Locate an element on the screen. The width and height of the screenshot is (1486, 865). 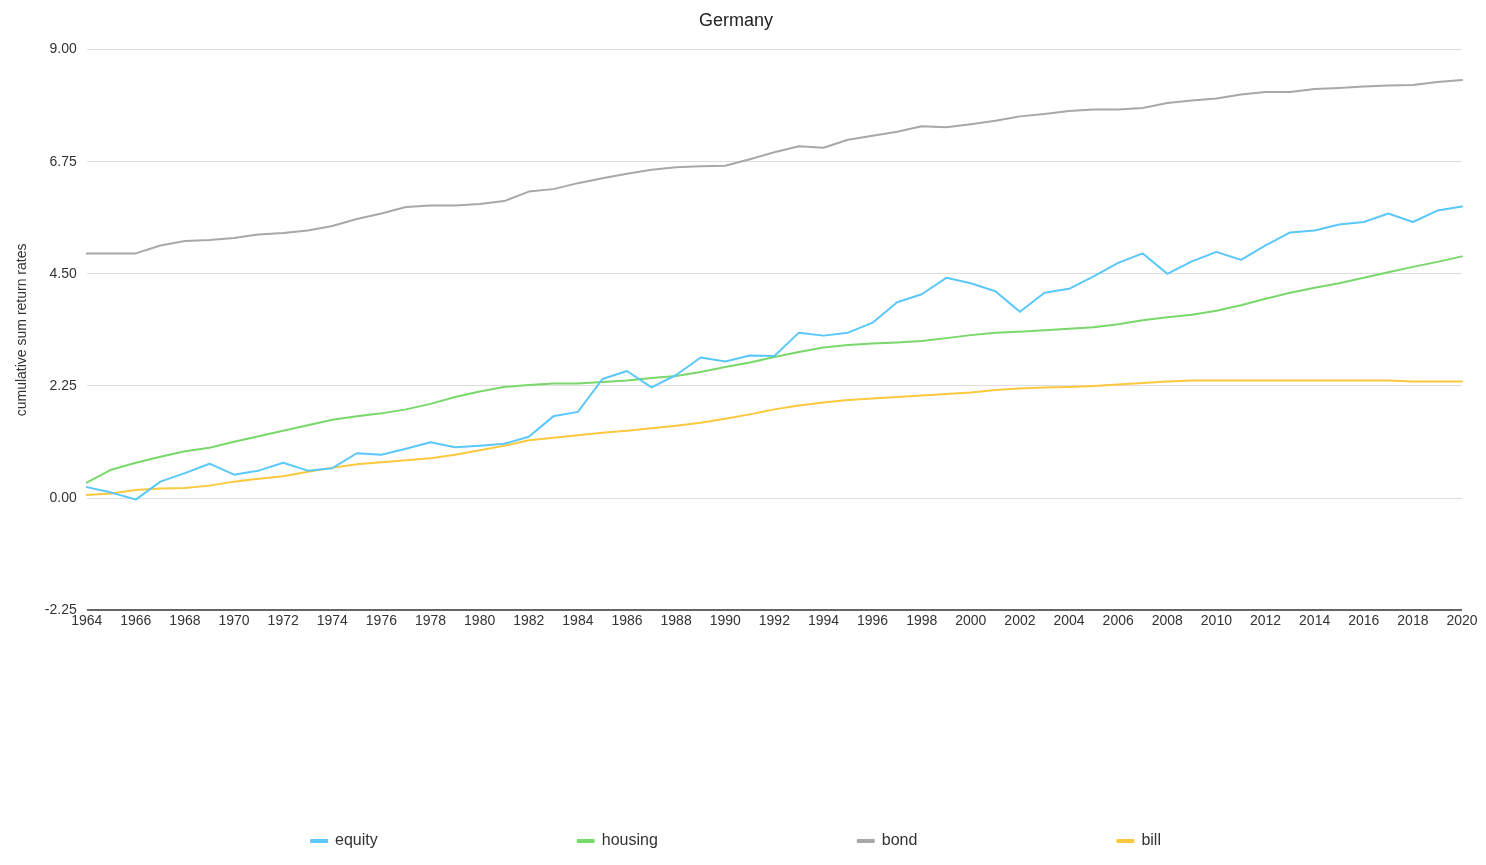
x-tick-label: 1994 is located at coordinates (823, 620).